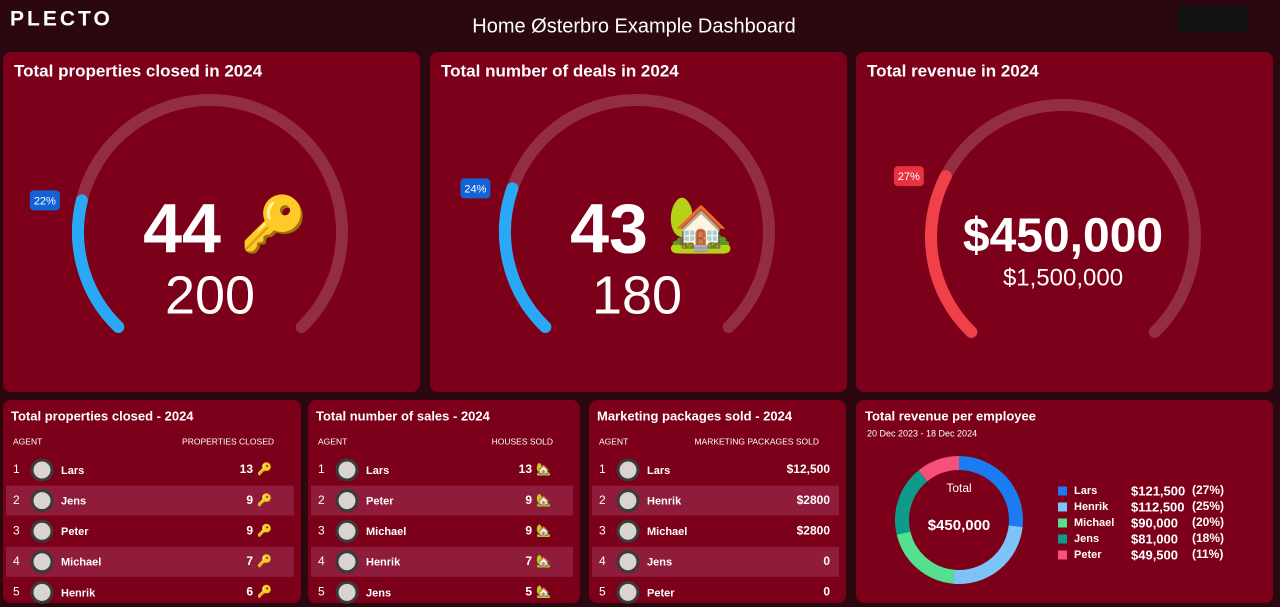 This screenshot has width=1280, height=607. Describe the element at coordinates (1158, 490) in the screenshot. I see `legend-value: $121,500` at that location.